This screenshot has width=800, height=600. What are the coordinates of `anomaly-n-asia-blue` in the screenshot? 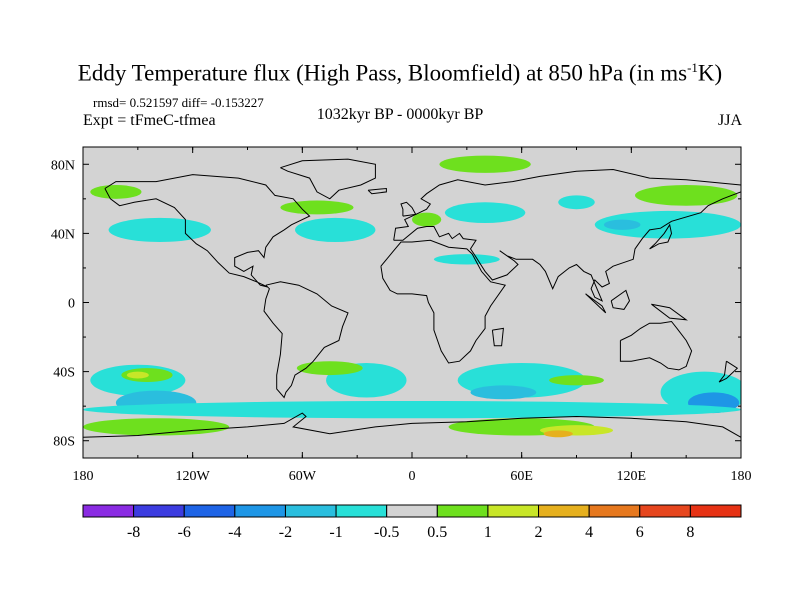 It's located at (485, 213).